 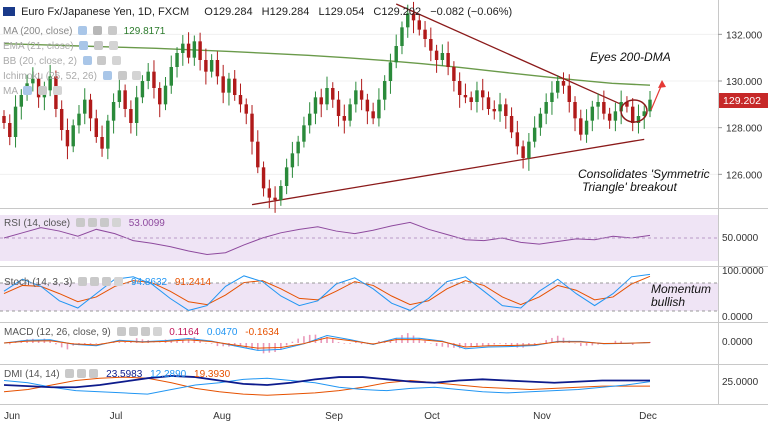 I want to click on dmi-minus-line, so click(x=326, y=386).